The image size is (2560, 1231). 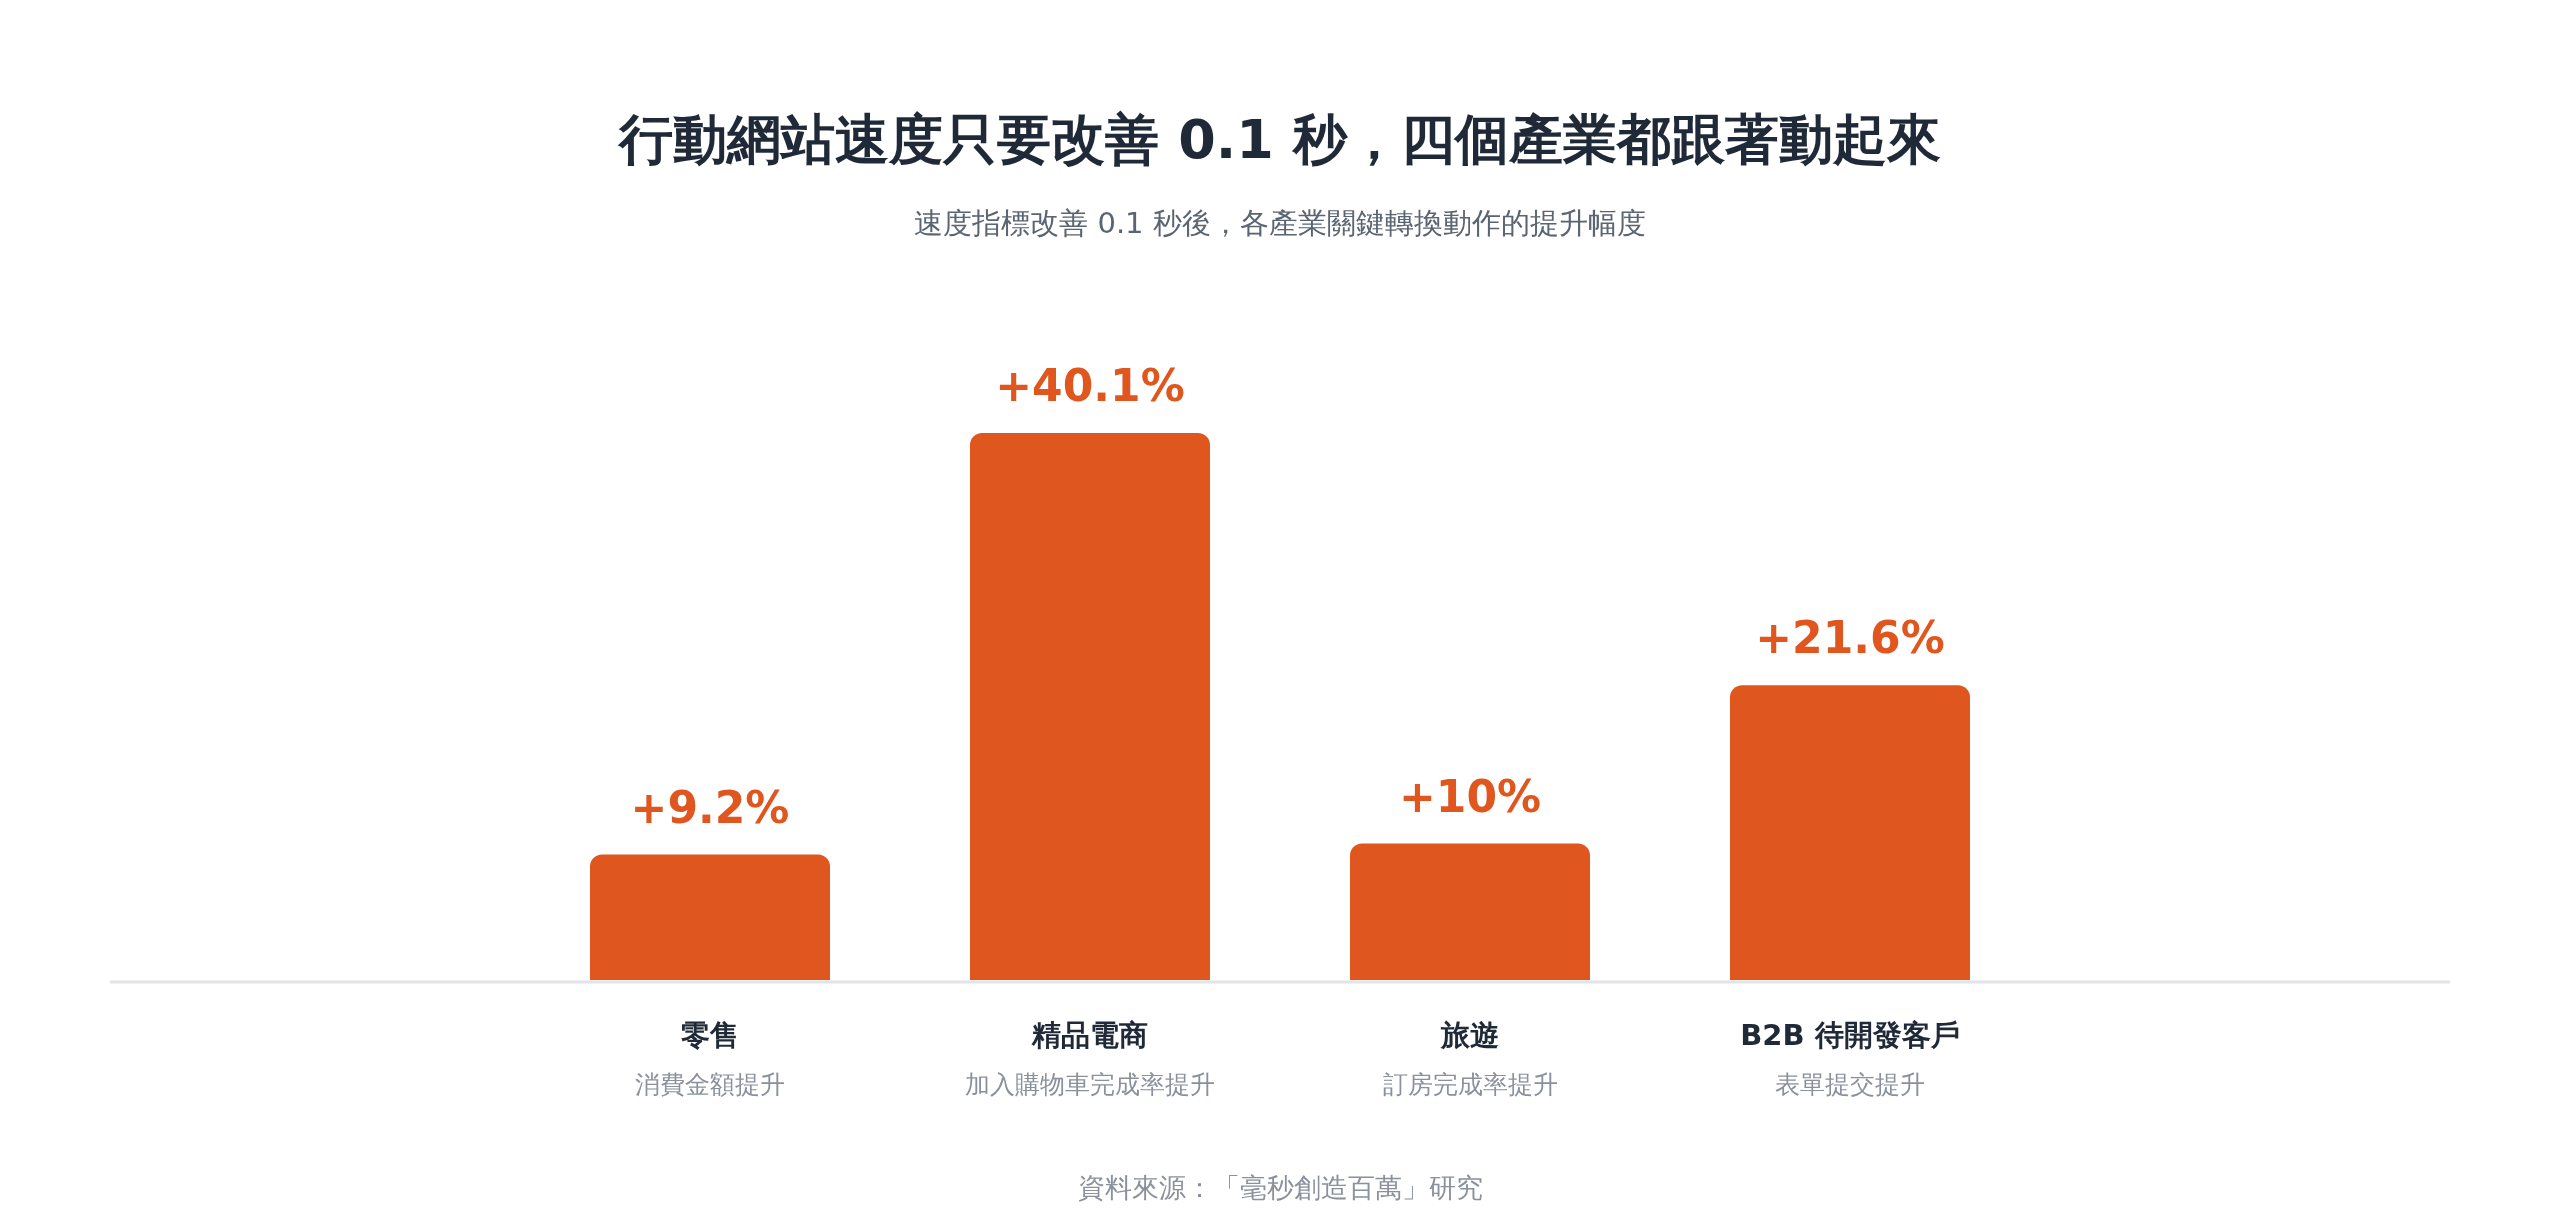 What do you see at coordinates (710, 1084) in the screenshot?
I see `text: 消費金額提升` at bounding box center [710, 1084].